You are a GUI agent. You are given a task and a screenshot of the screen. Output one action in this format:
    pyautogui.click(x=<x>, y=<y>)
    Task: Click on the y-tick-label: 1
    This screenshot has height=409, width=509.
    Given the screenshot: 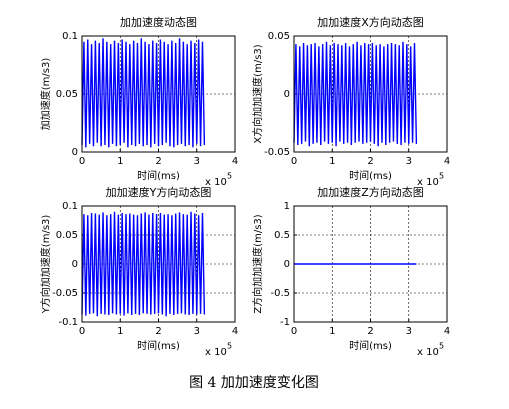 What is the action you would take?
    pyautogui.click(x=287, y=206)
    